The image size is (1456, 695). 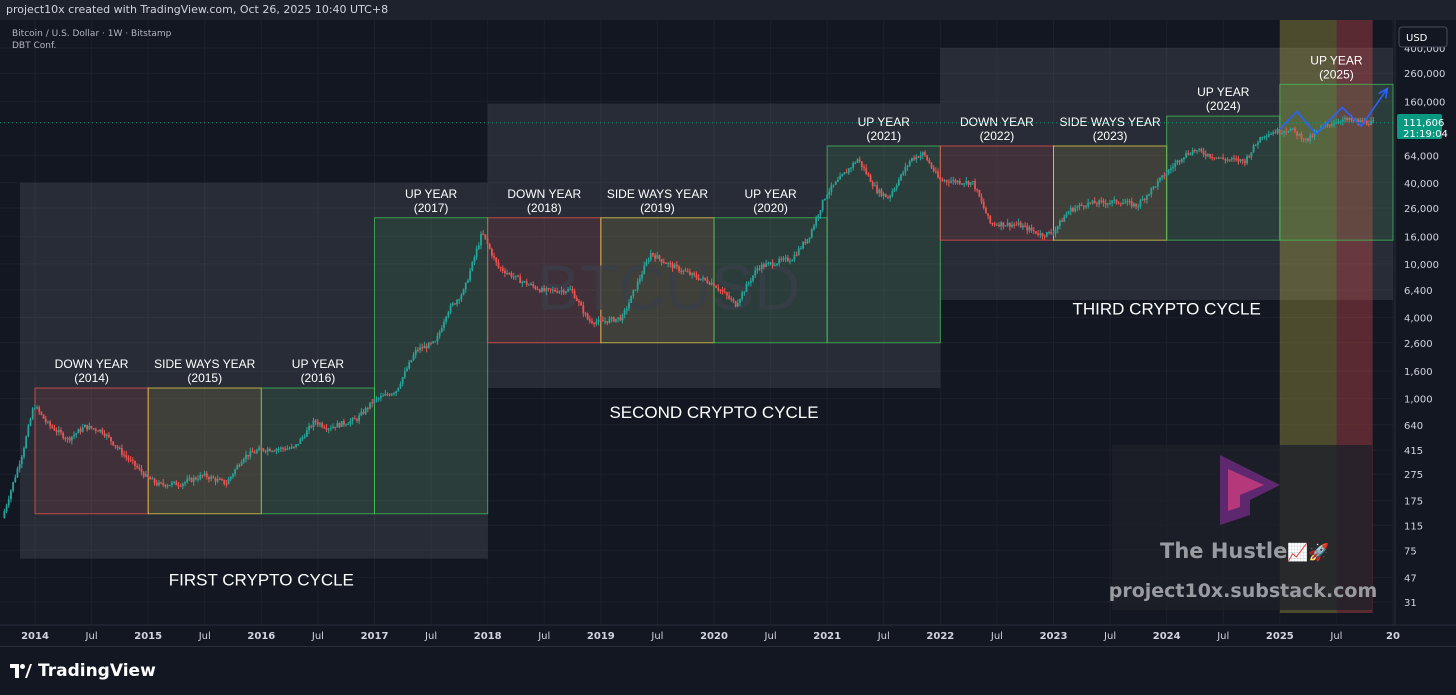 What do you see at coordinates (1410, 551) in the screenshot?
I see `price-tick-label: 75` at bounding box center [1410, 551].